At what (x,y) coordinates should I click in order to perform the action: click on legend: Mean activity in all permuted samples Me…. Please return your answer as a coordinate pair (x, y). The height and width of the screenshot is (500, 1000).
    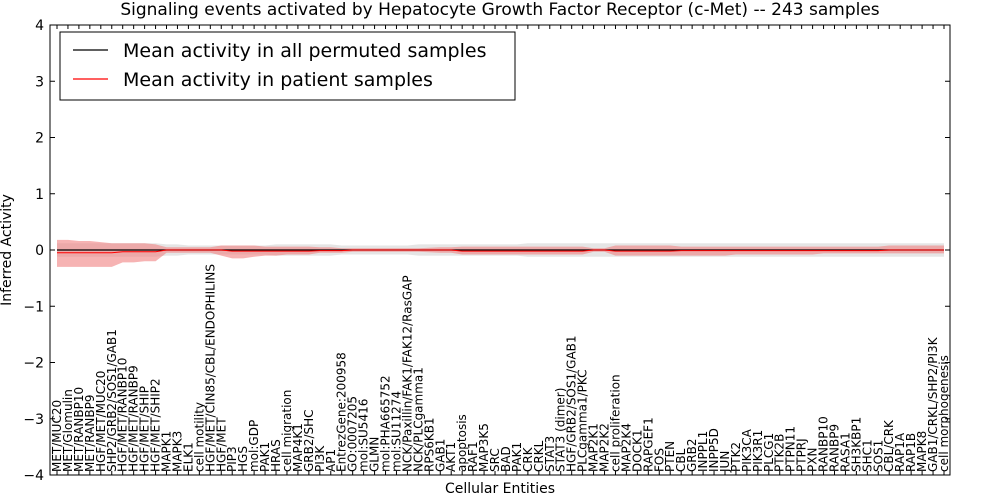
    Looking at the image, I should click on (287, 66).